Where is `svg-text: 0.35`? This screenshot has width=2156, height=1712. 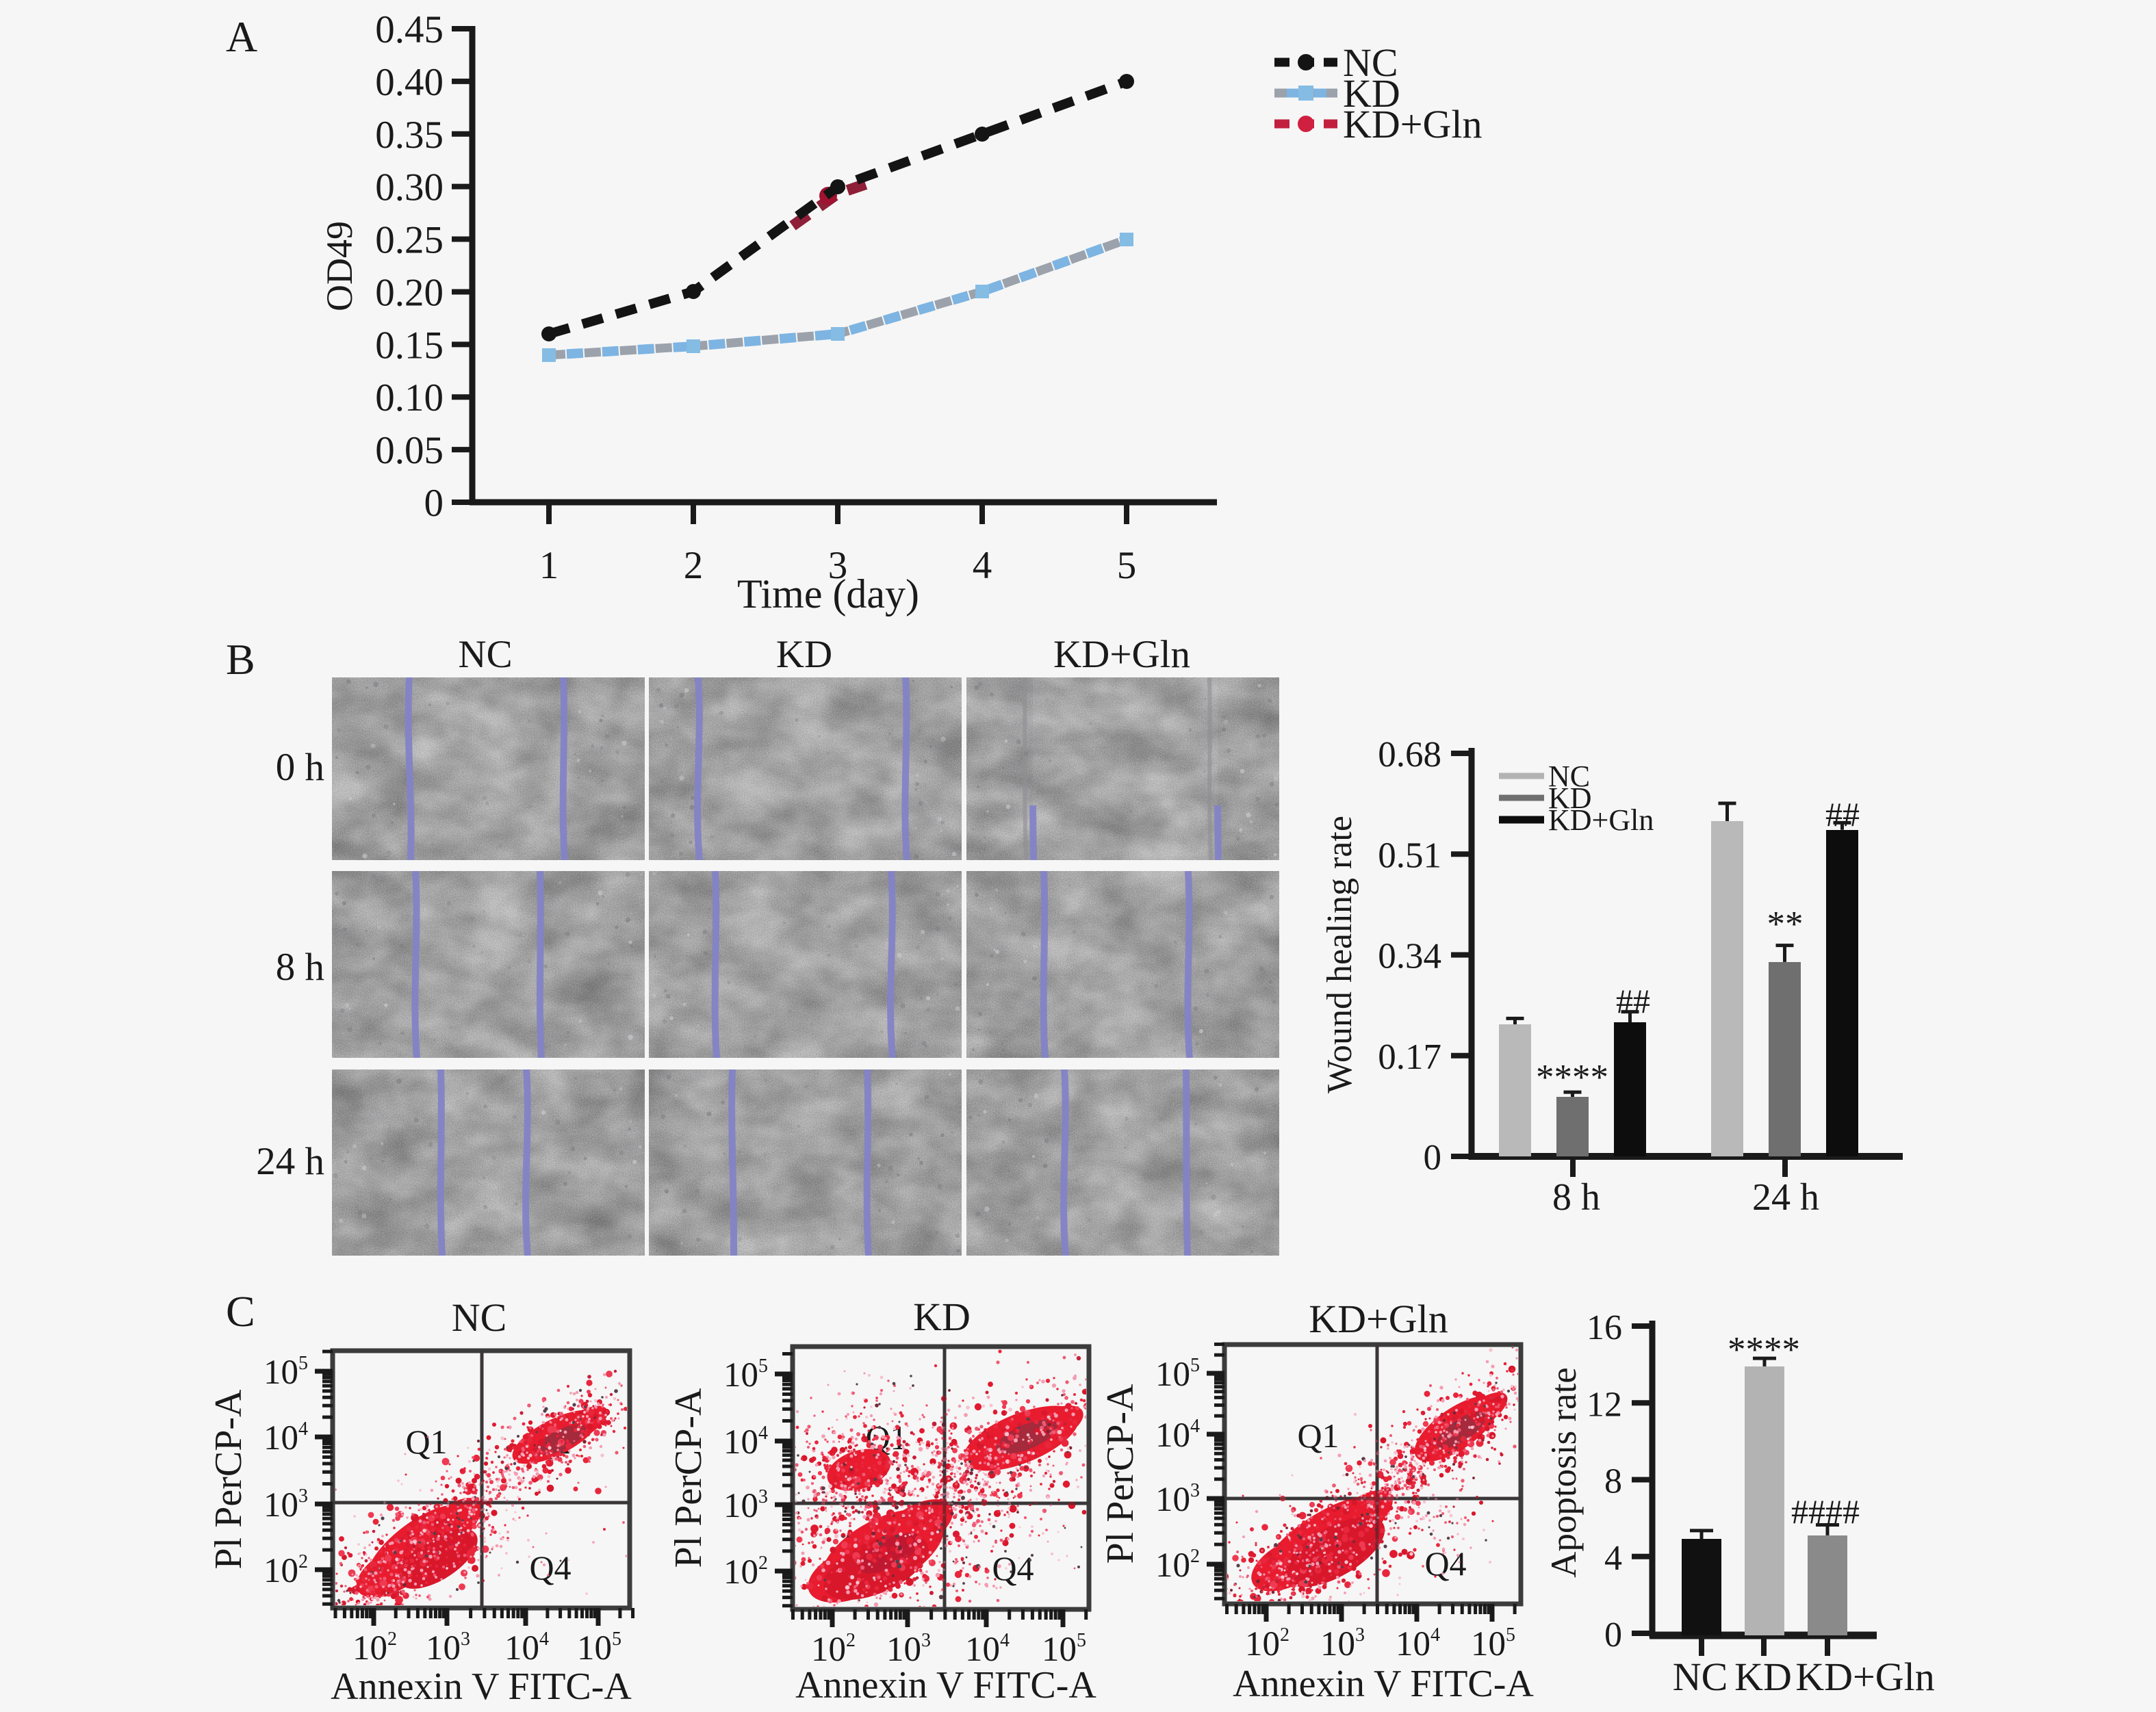
svg-text: 0.35 is located at coordinates (410, 136).